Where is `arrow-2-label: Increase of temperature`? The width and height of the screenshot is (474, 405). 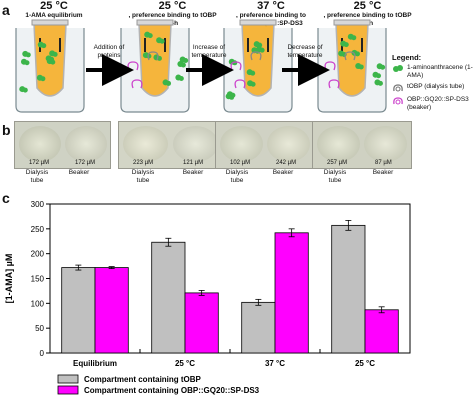 arrow-2-label: Increase of temperature is located at coordinates (209, 51).